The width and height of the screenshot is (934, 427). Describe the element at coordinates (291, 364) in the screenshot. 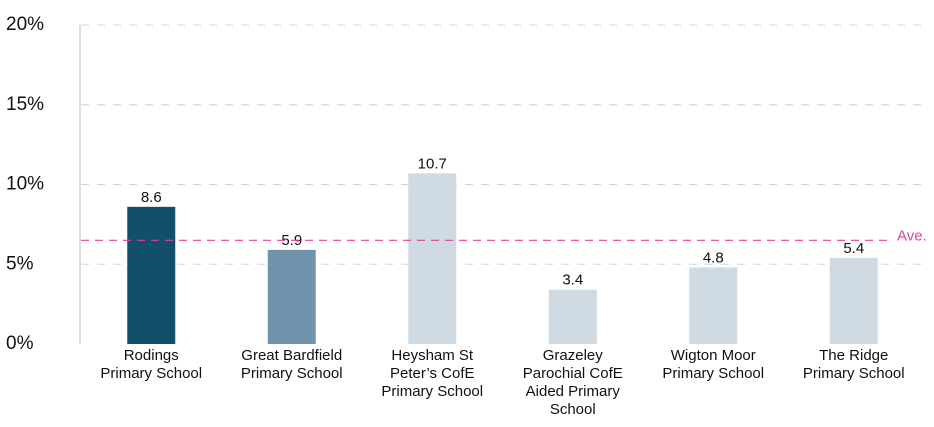

I see `x-tick-label: Great Bardfield Primary School` at that location.